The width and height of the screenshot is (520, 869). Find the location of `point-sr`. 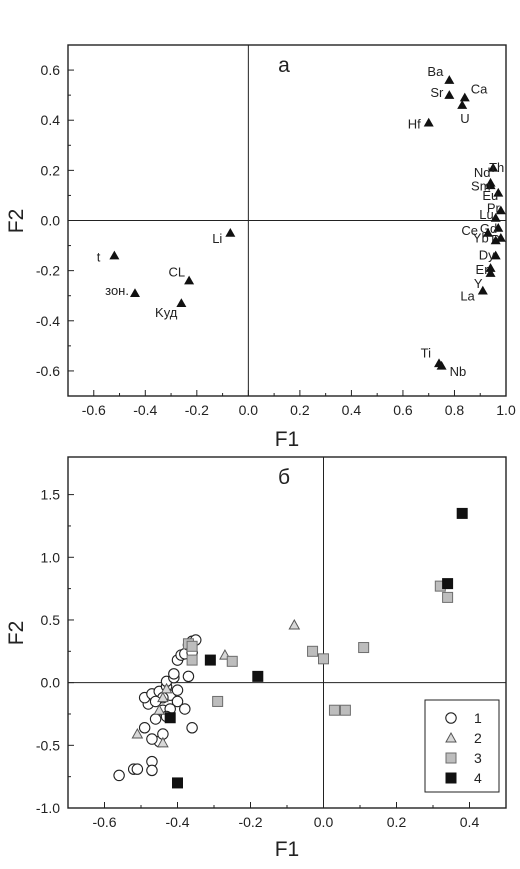

point-sr is located at coordinates (449, 94).